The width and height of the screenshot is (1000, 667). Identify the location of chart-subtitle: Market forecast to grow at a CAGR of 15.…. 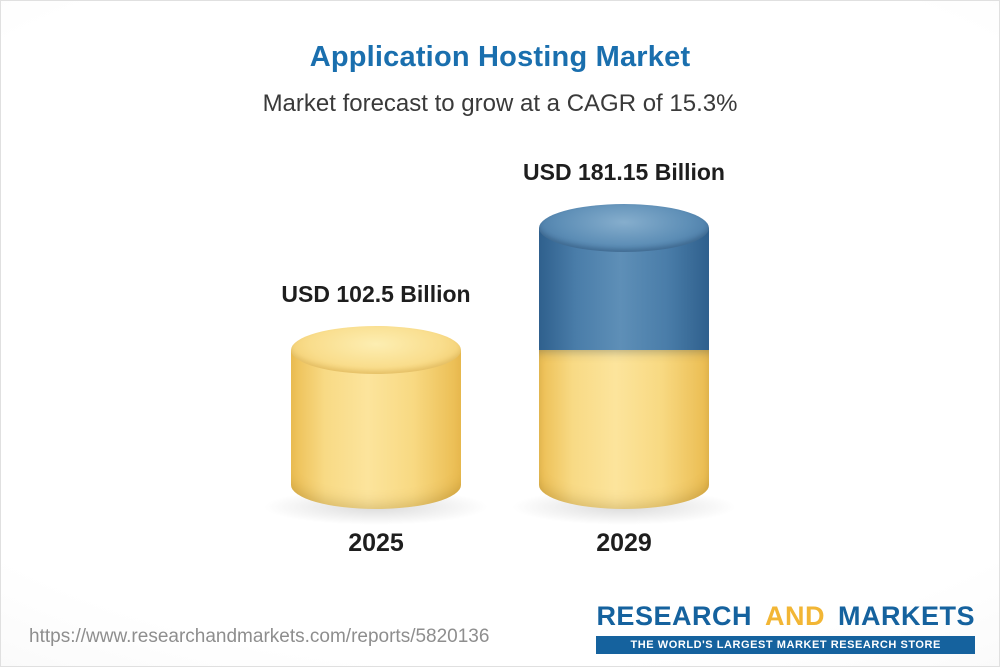
(500, 103).